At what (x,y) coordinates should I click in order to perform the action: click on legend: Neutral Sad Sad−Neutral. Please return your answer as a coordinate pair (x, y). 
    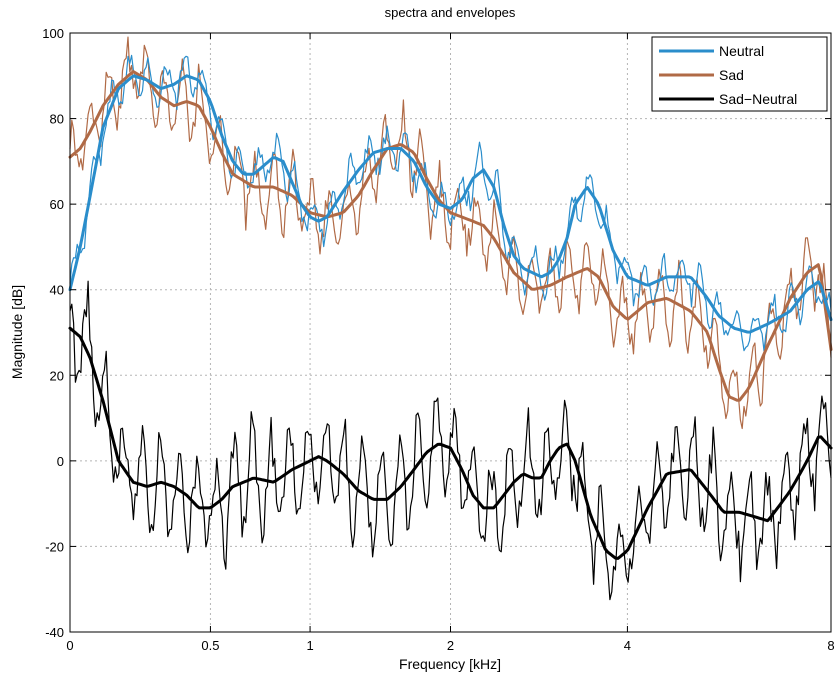
    Looking at the image, I should click on (739, 74).